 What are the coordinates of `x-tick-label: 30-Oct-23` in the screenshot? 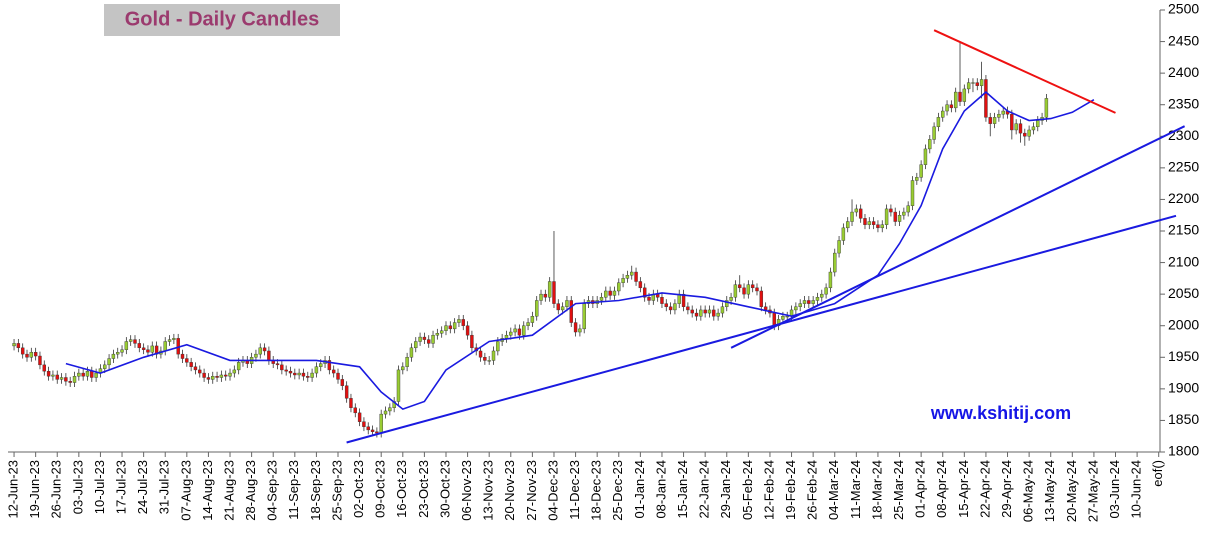 It's located at (444, 489).